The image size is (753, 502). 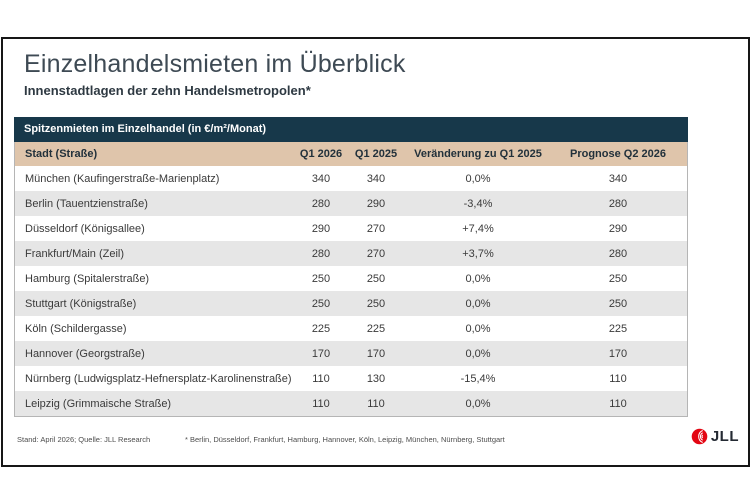 I want to click on cell-q1_2026: 340, so click(x=321, y=178).